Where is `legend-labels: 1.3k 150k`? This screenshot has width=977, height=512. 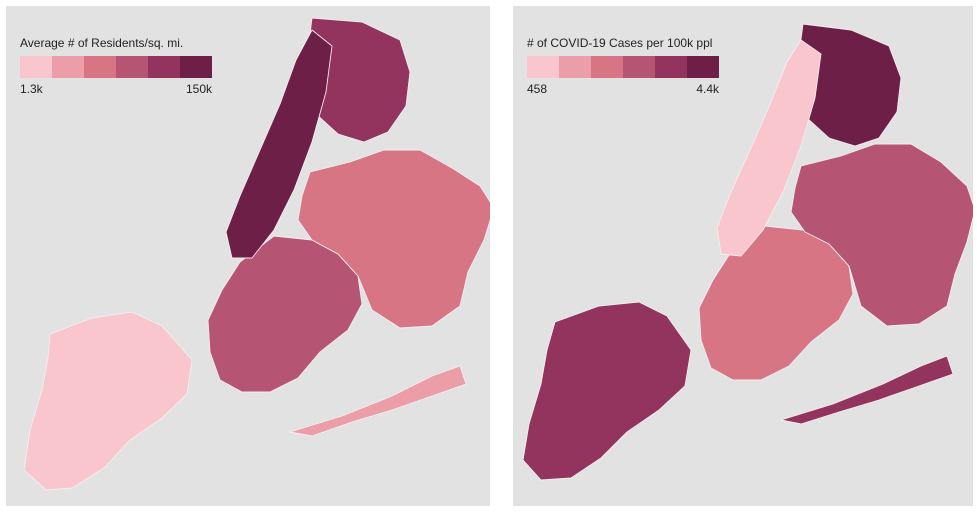 legend-labels: 1.3k 150k is located at coordinates (116, 90).